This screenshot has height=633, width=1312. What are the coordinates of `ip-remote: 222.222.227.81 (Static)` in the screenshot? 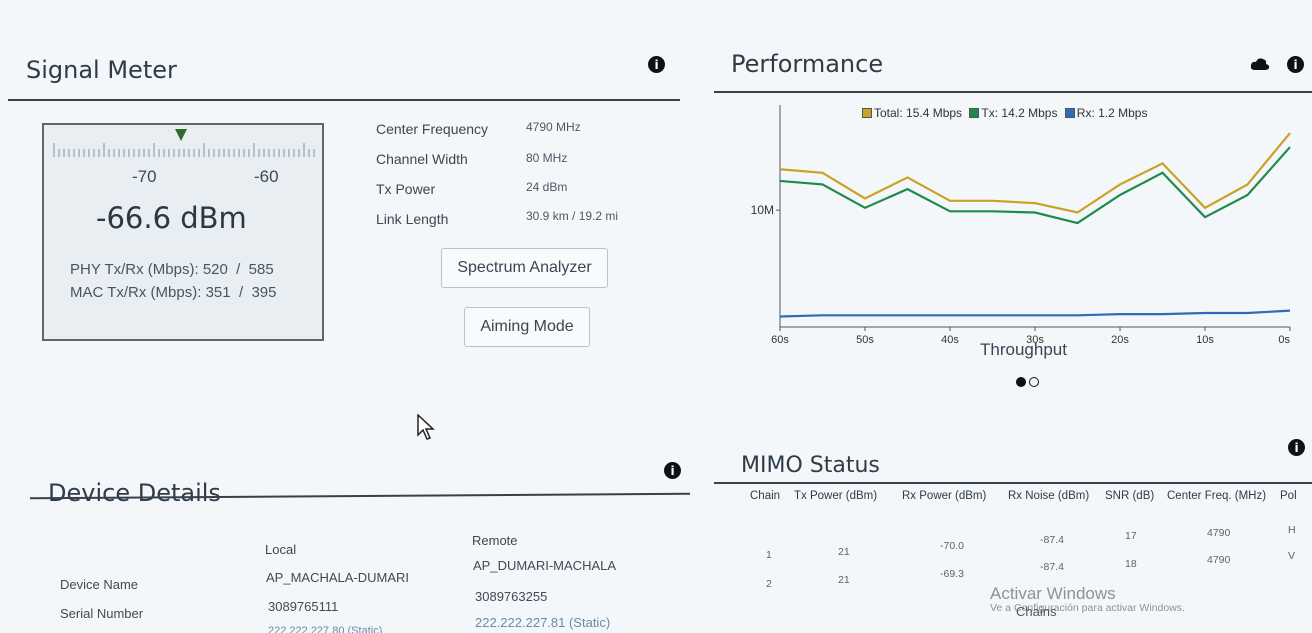 It's located at (543, 622).